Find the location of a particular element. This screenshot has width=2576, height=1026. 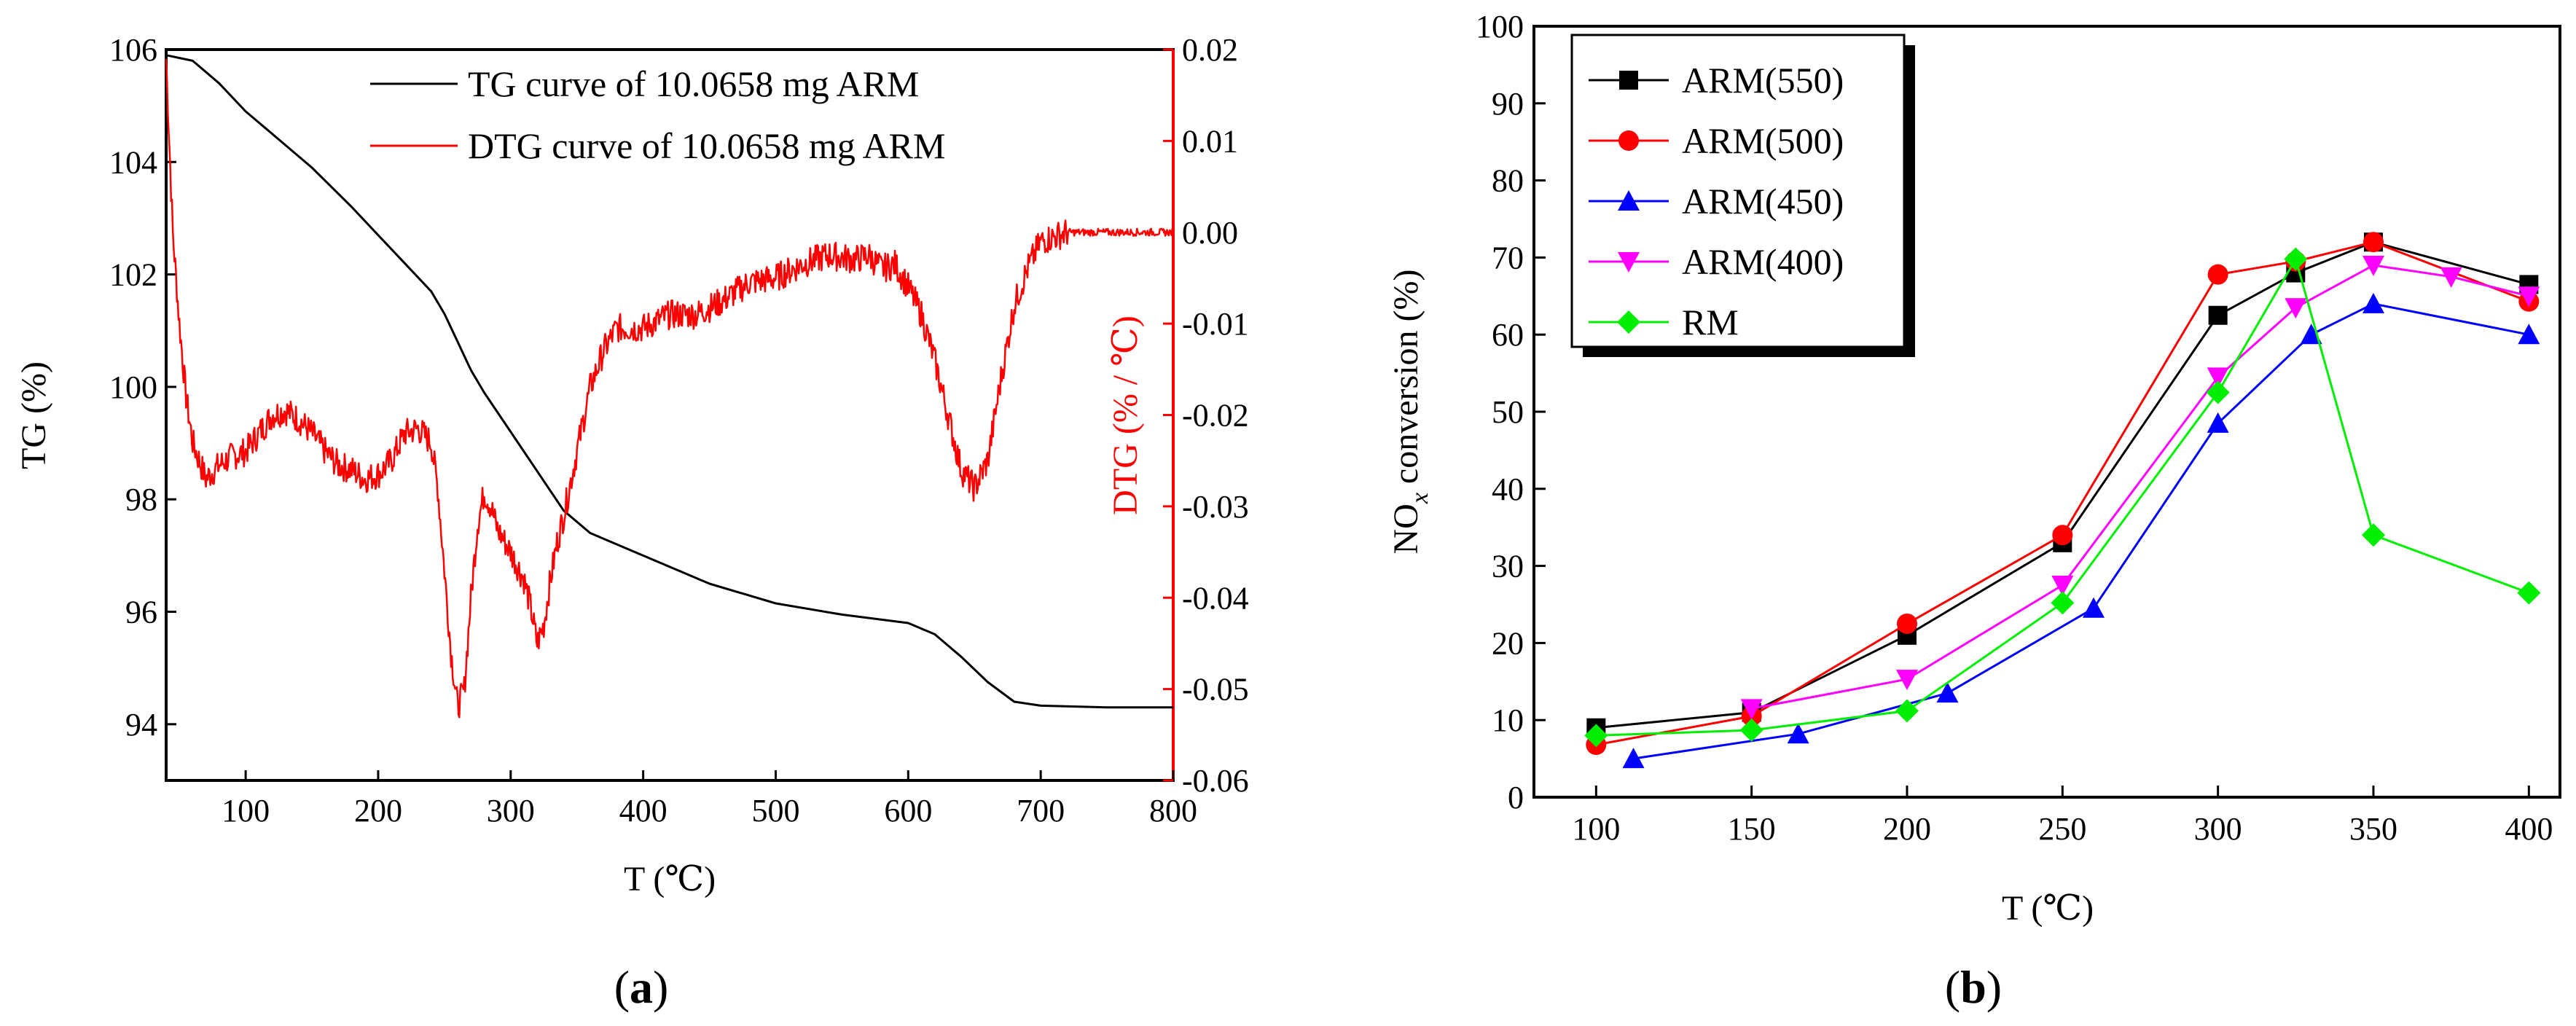

legend-label-dtg: DTG curve of 10.0658 mg ARM is located at coordinates (707, 145).